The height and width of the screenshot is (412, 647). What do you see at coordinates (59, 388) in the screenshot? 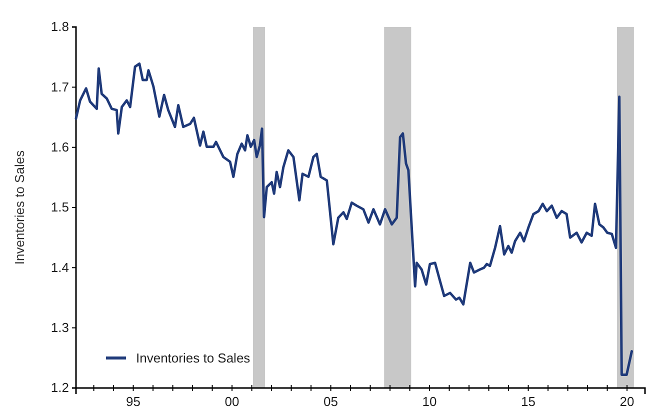
I see `y-tick-label: 1.2` at bounding box center [59, 388].